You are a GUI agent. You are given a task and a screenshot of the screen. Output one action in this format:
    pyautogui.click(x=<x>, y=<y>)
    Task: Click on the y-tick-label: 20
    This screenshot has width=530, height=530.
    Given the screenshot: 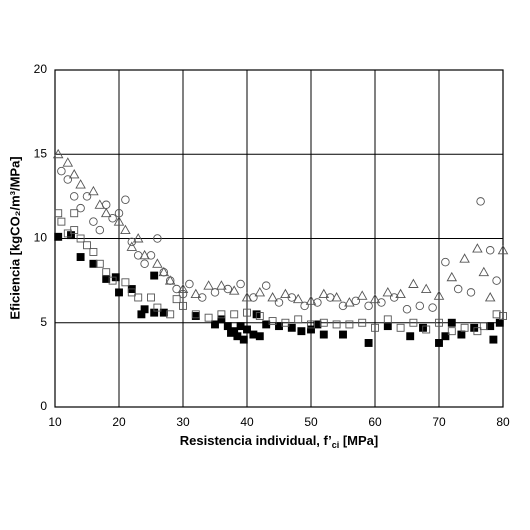 What is the action you would take?
    pyautogui.click(x=41, y=69)
    